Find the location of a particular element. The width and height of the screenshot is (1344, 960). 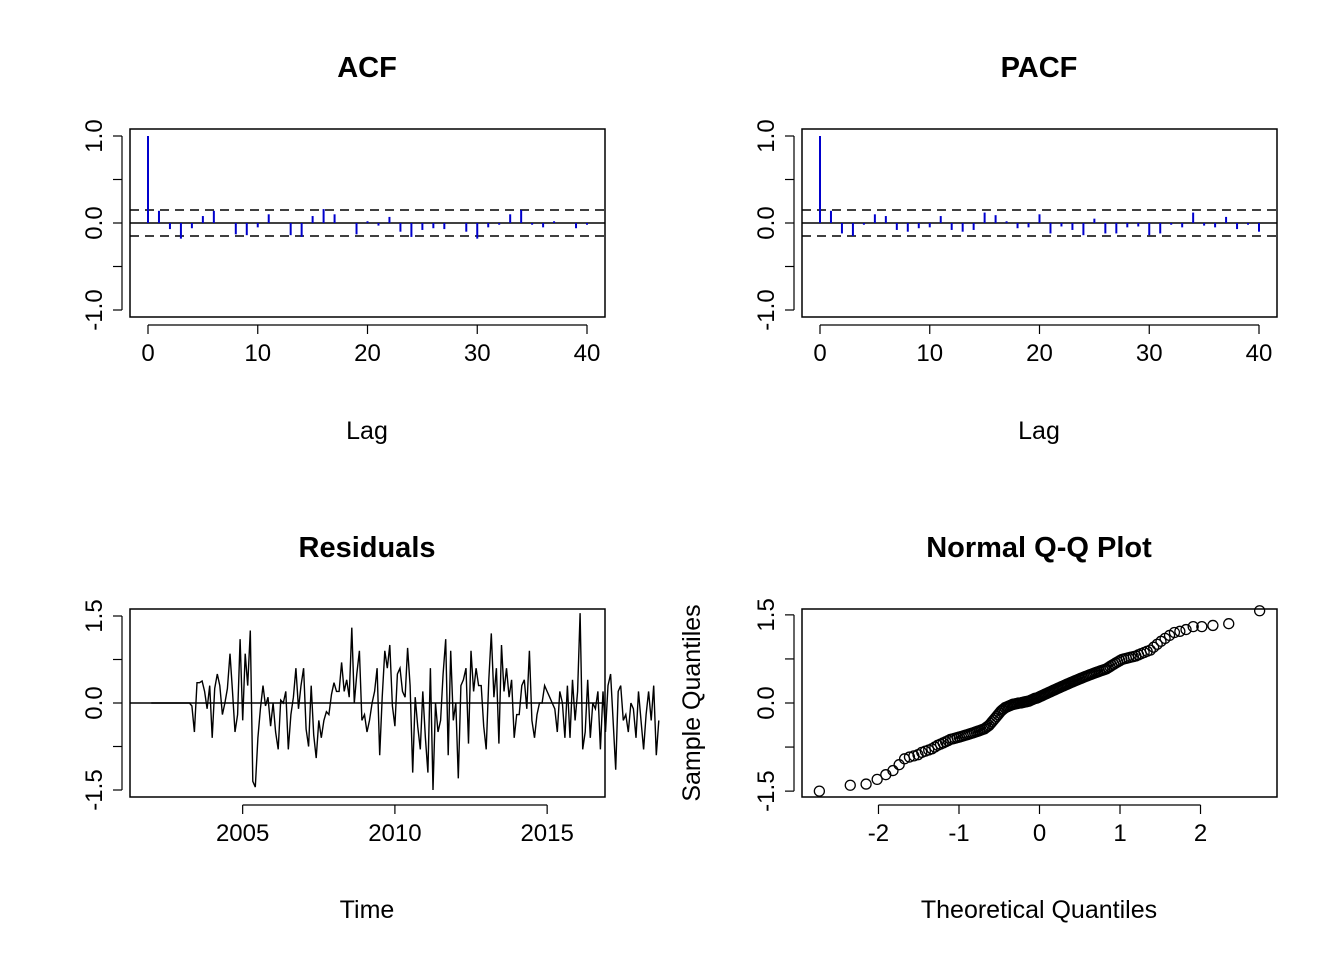

acf-y-tick-label: 0.0 is located at coordinates (94, 222).